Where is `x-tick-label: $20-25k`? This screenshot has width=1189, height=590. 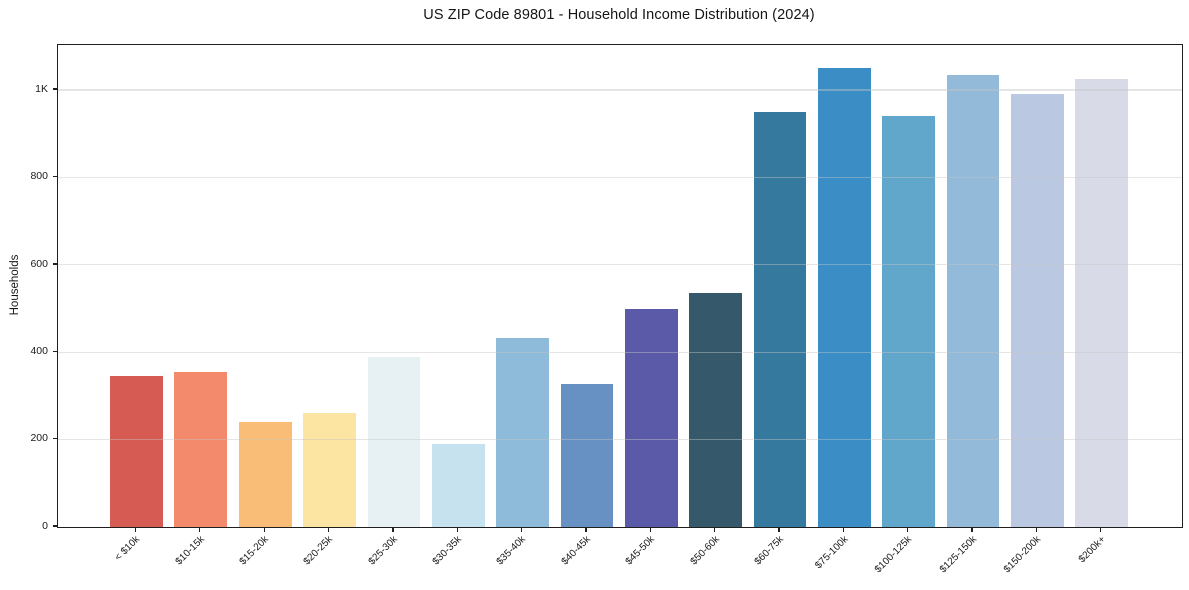
x-tick-label: $20-25k is located at coordinates (319, 551).